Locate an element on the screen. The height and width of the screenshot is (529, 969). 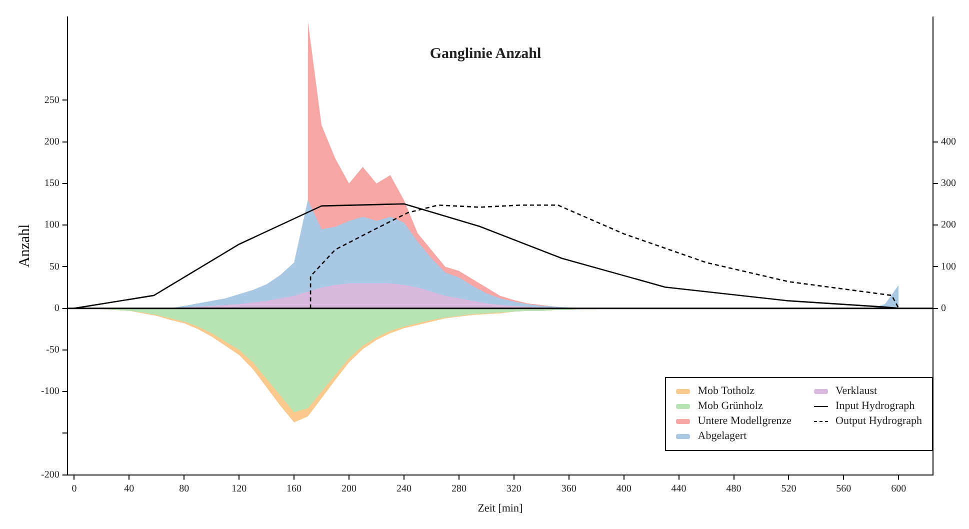
y-tick-label: 100 is located at coordinates (52, 225).